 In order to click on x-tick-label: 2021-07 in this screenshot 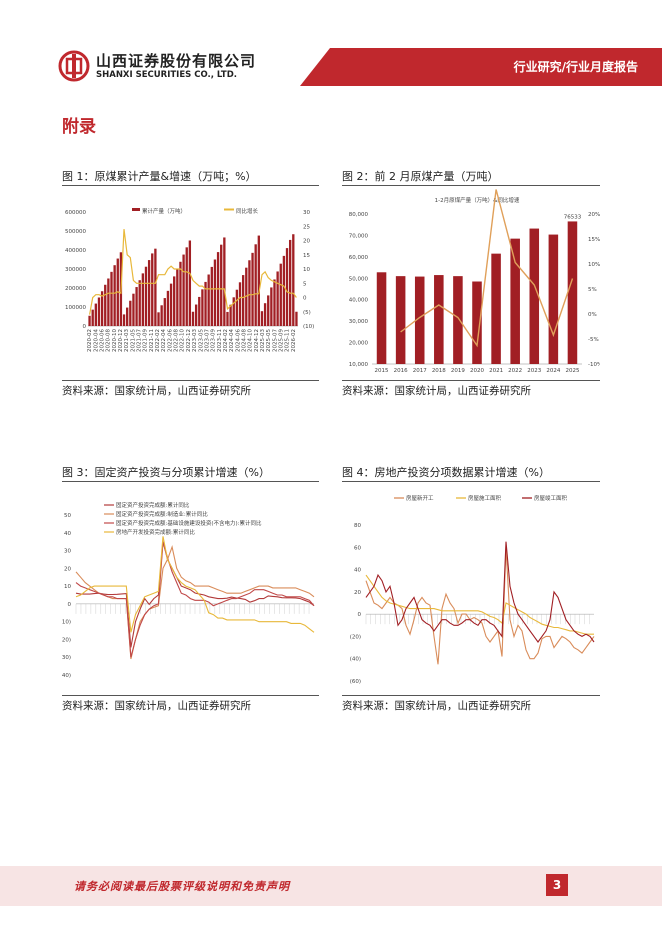, I will do `click(140, 340)`.